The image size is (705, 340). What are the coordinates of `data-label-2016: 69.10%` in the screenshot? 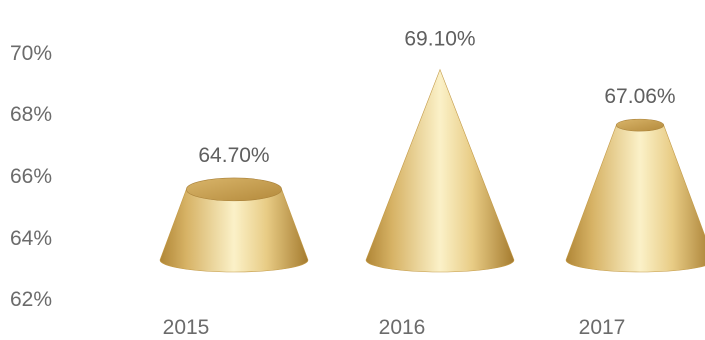 It's located at (439, 39).